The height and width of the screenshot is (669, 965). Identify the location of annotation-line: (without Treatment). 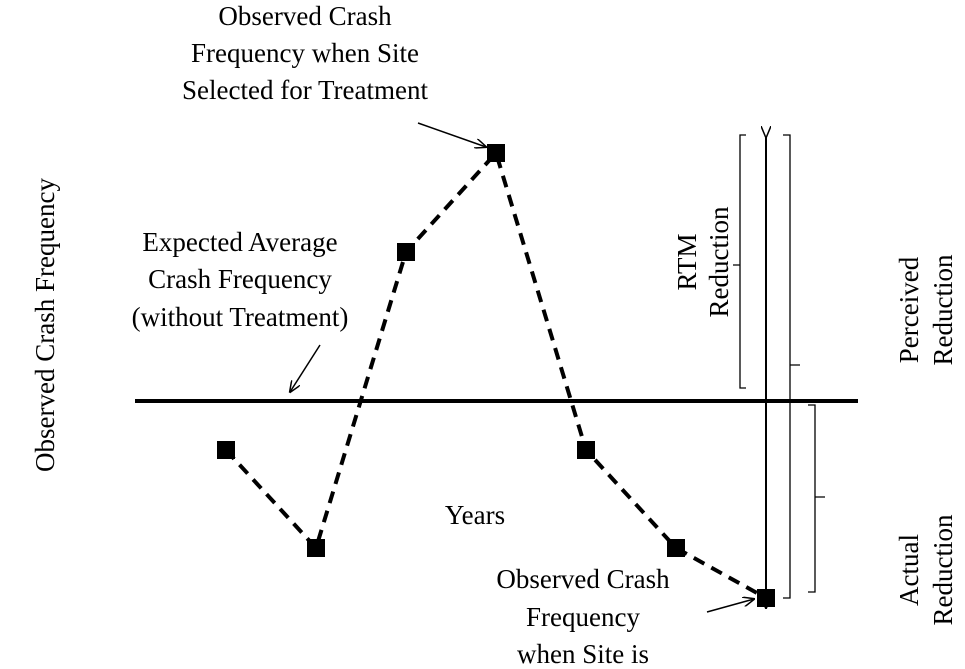
(240, 317).